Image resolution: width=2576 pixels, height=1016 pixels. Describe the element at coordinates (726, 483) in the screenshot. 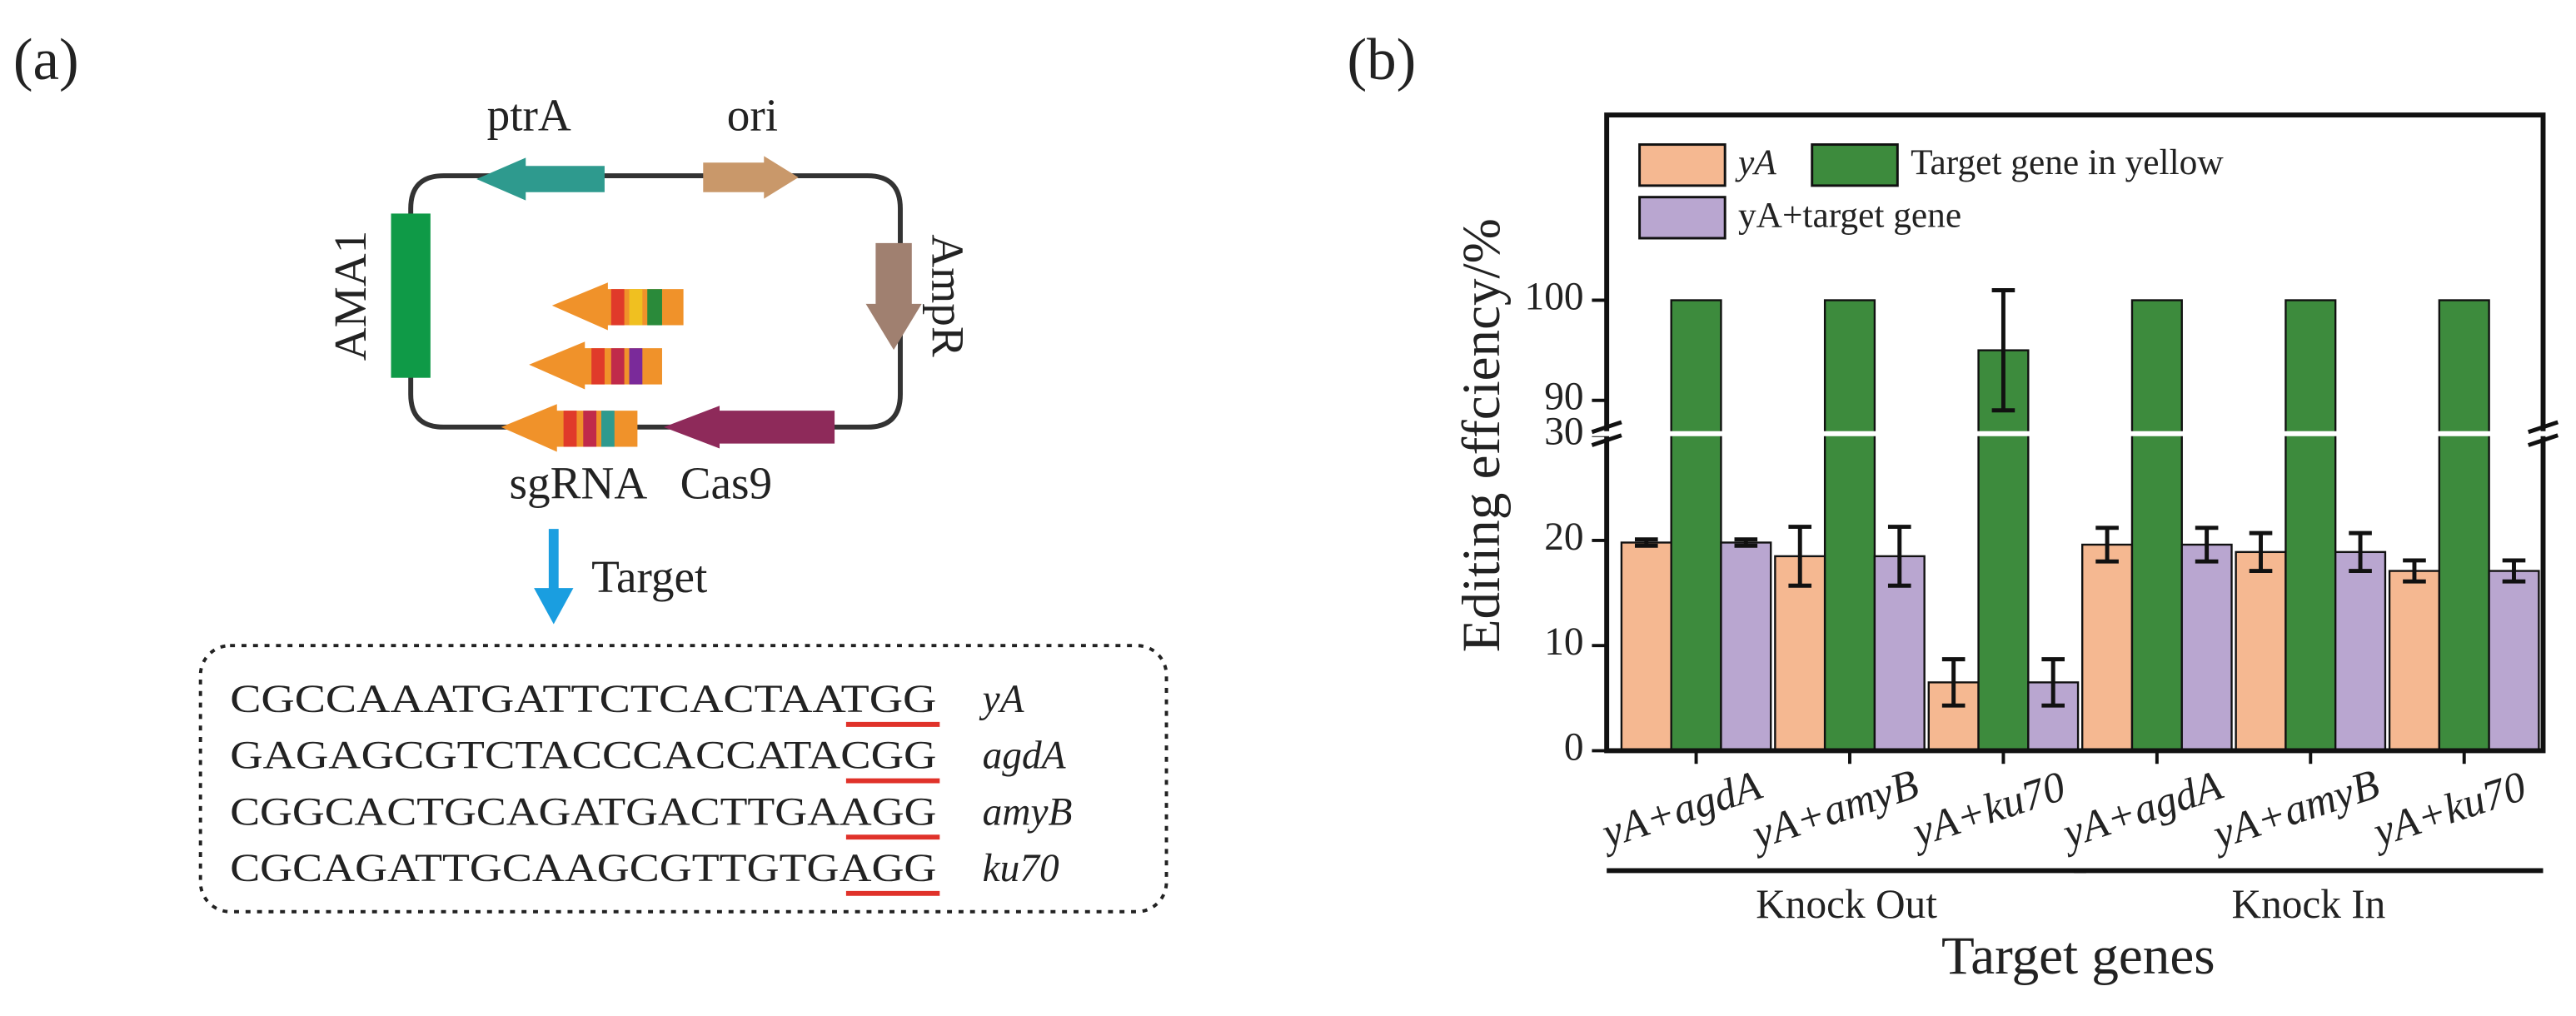

I see `Cas9-label: Cas9` at that location.